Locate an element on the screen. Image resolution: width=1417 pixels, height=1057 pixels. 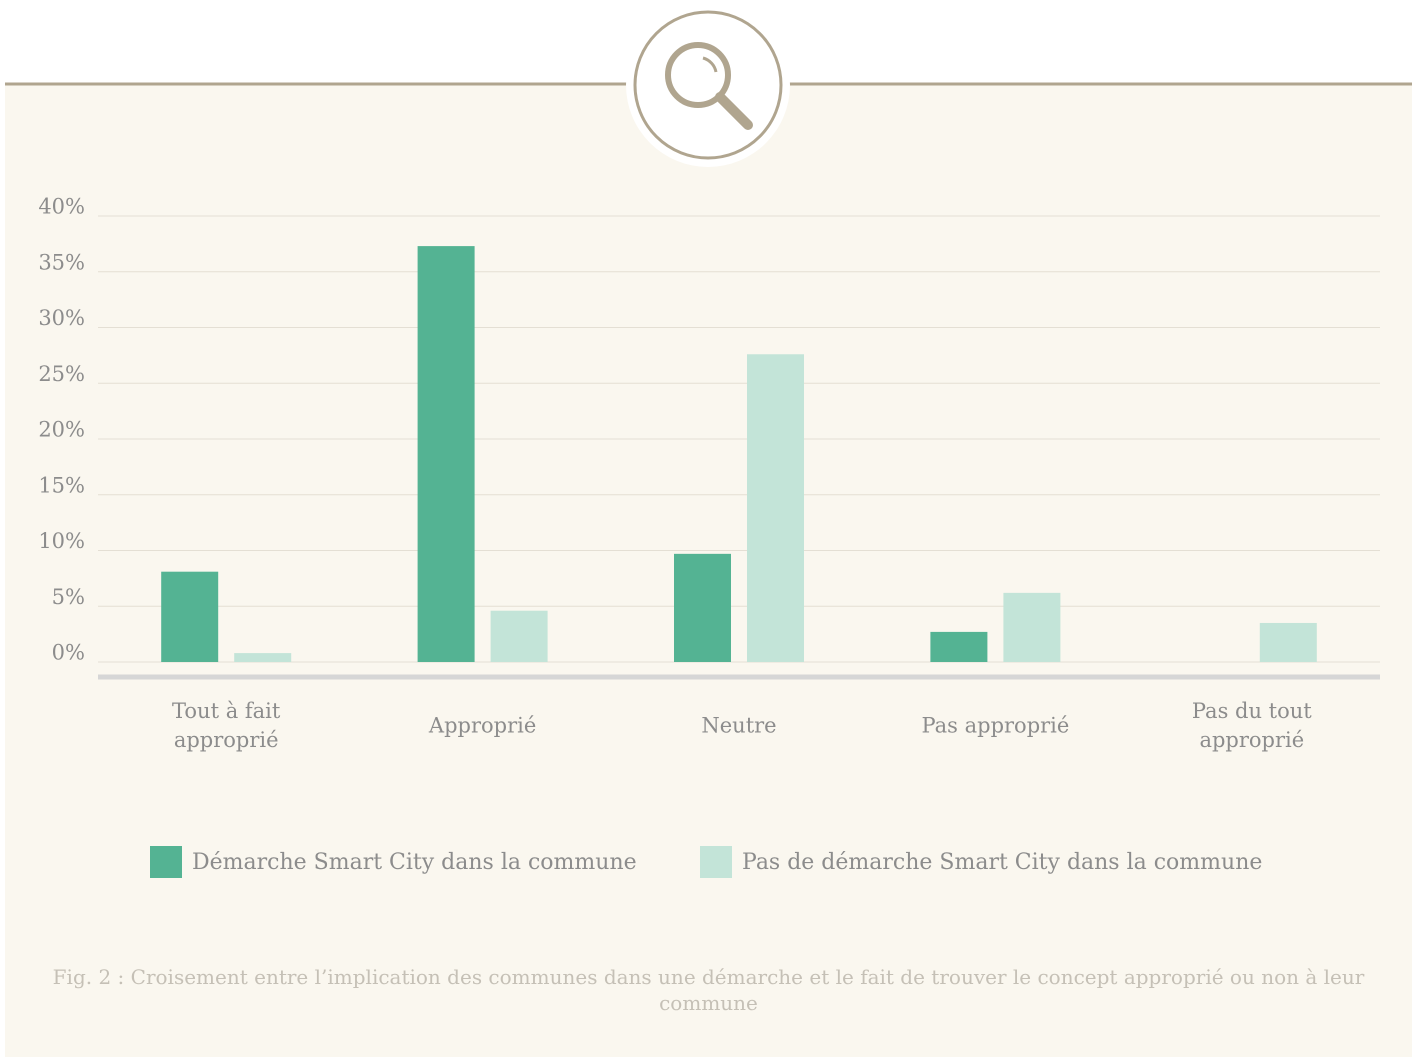
legend-label: Démarche Smart City dans la commune is located at coordinates (414, 862).